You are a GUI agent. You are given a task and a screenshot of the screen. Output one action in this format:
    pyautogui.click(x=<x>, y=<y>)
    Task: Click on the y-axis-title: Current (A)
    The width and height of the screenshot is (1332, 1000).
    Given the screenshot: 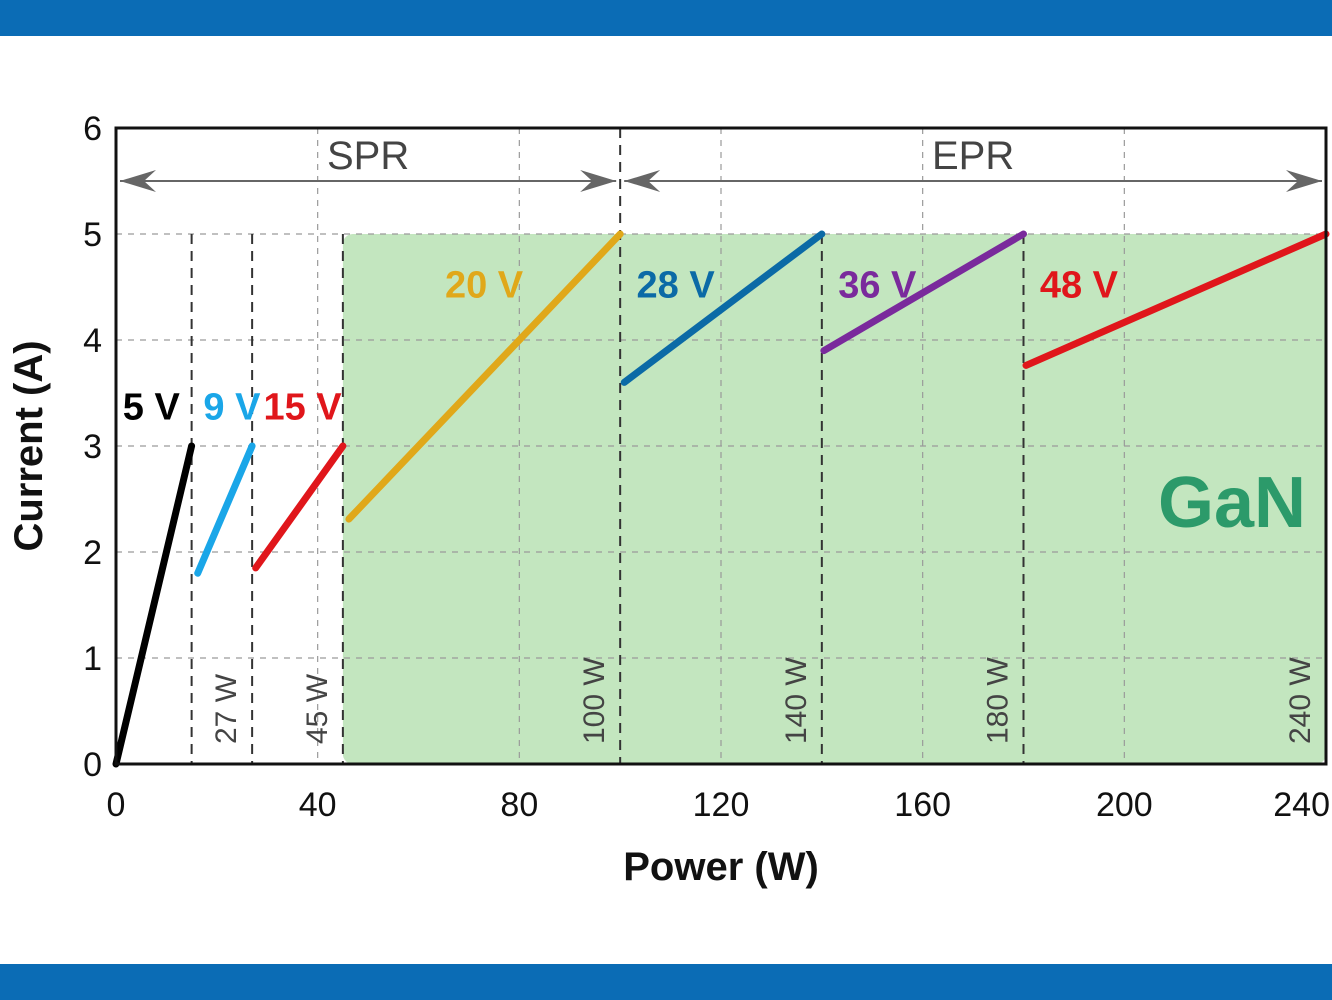 What is the action you would take?
    pyautogui.click(x=29, y=445)
    